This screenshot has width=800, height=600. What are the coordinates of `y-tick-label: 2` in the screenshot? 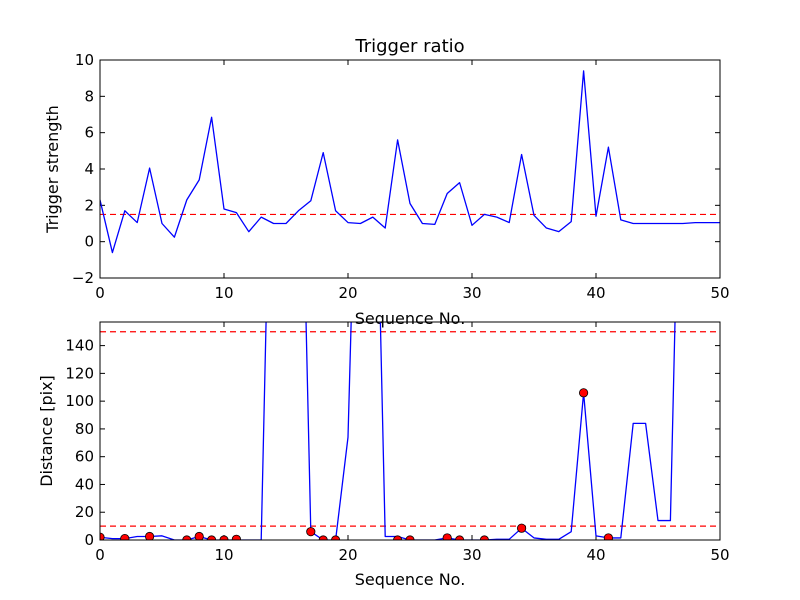 It's located at (89, 205).